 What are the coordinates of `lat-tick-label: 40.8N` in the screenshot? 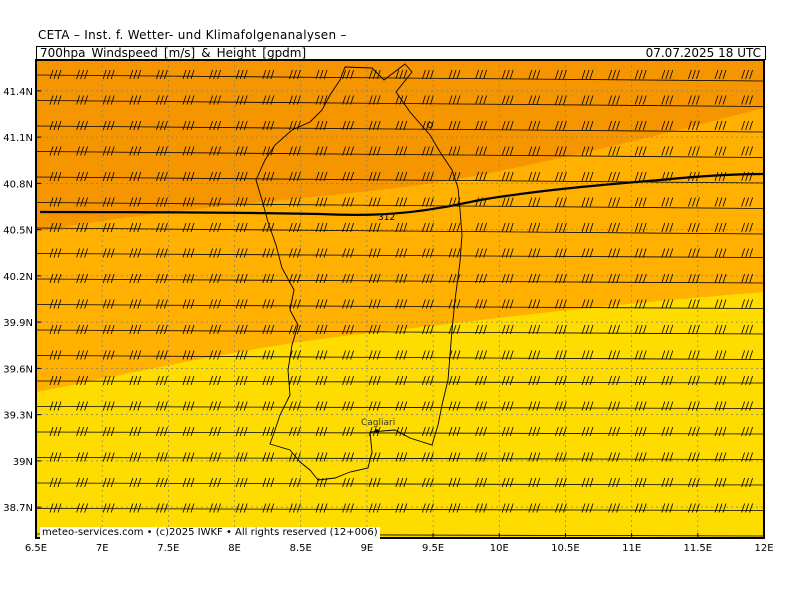 It's located at (18, 184).